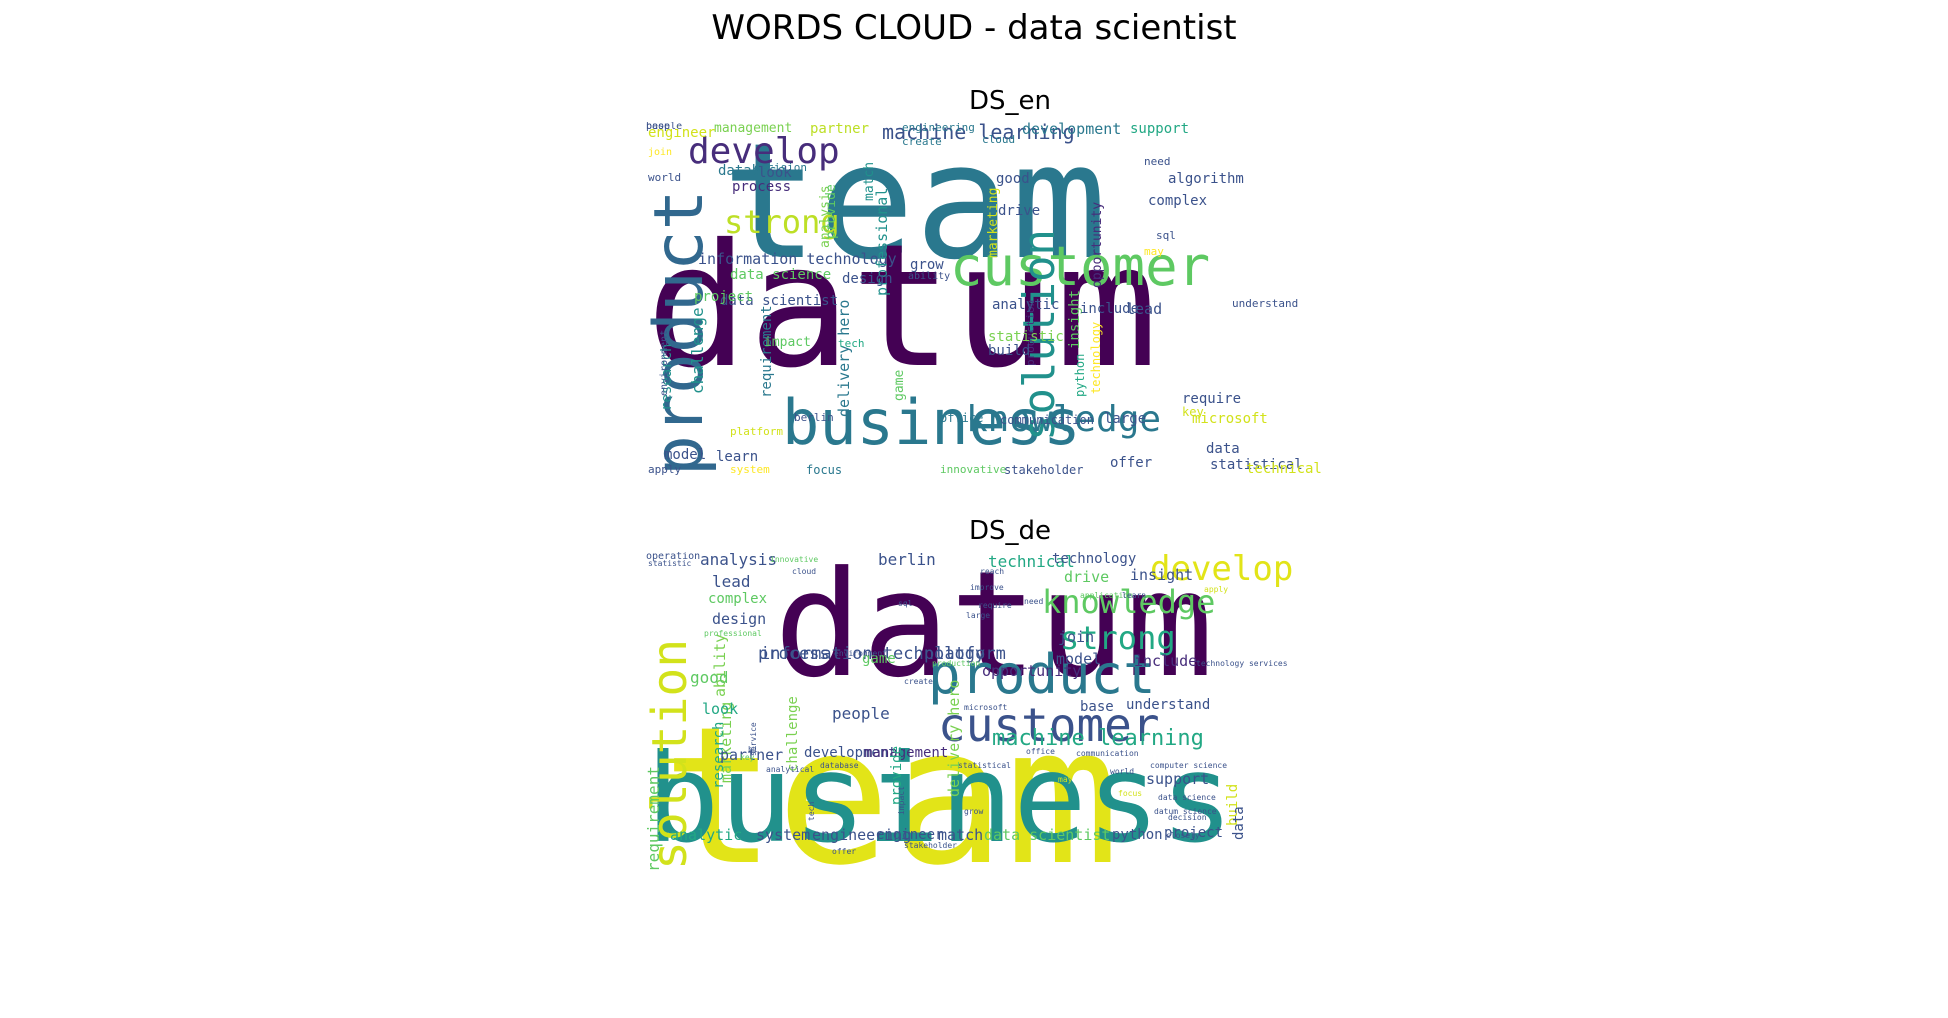 The image size is (1948, 1018). What do you see at coordinates (1009, 351) in the screenshot?
I see `word-build: build` at bounding box center [1009, 351].